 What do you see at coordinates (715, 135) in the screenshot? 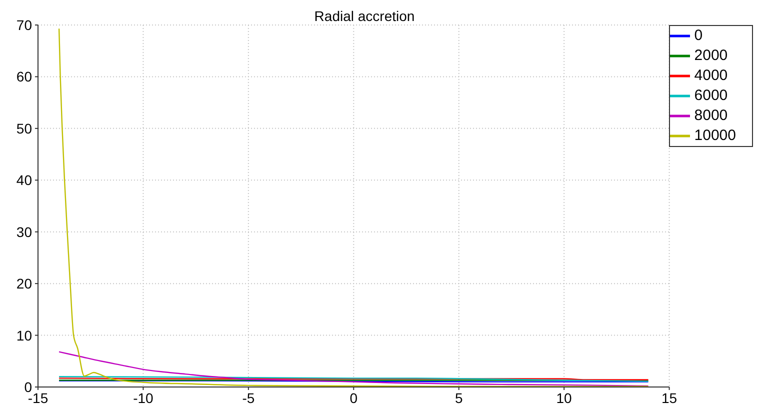
I see `legend-label: 10000` at bounding box center [715, 135].